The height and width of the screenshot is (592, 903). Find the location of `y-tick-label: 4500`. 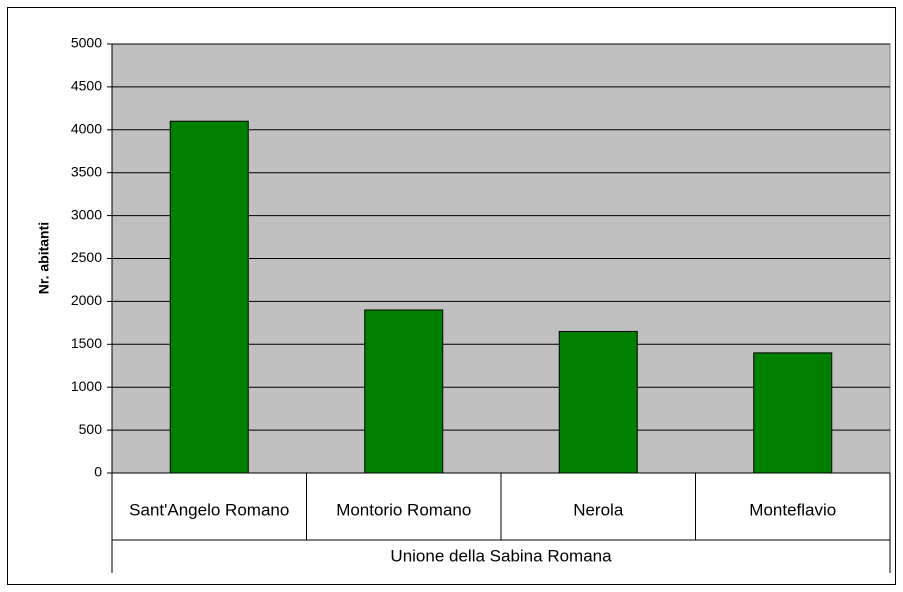

y-tick-label: 4500 is located at coordinates (86, 86).